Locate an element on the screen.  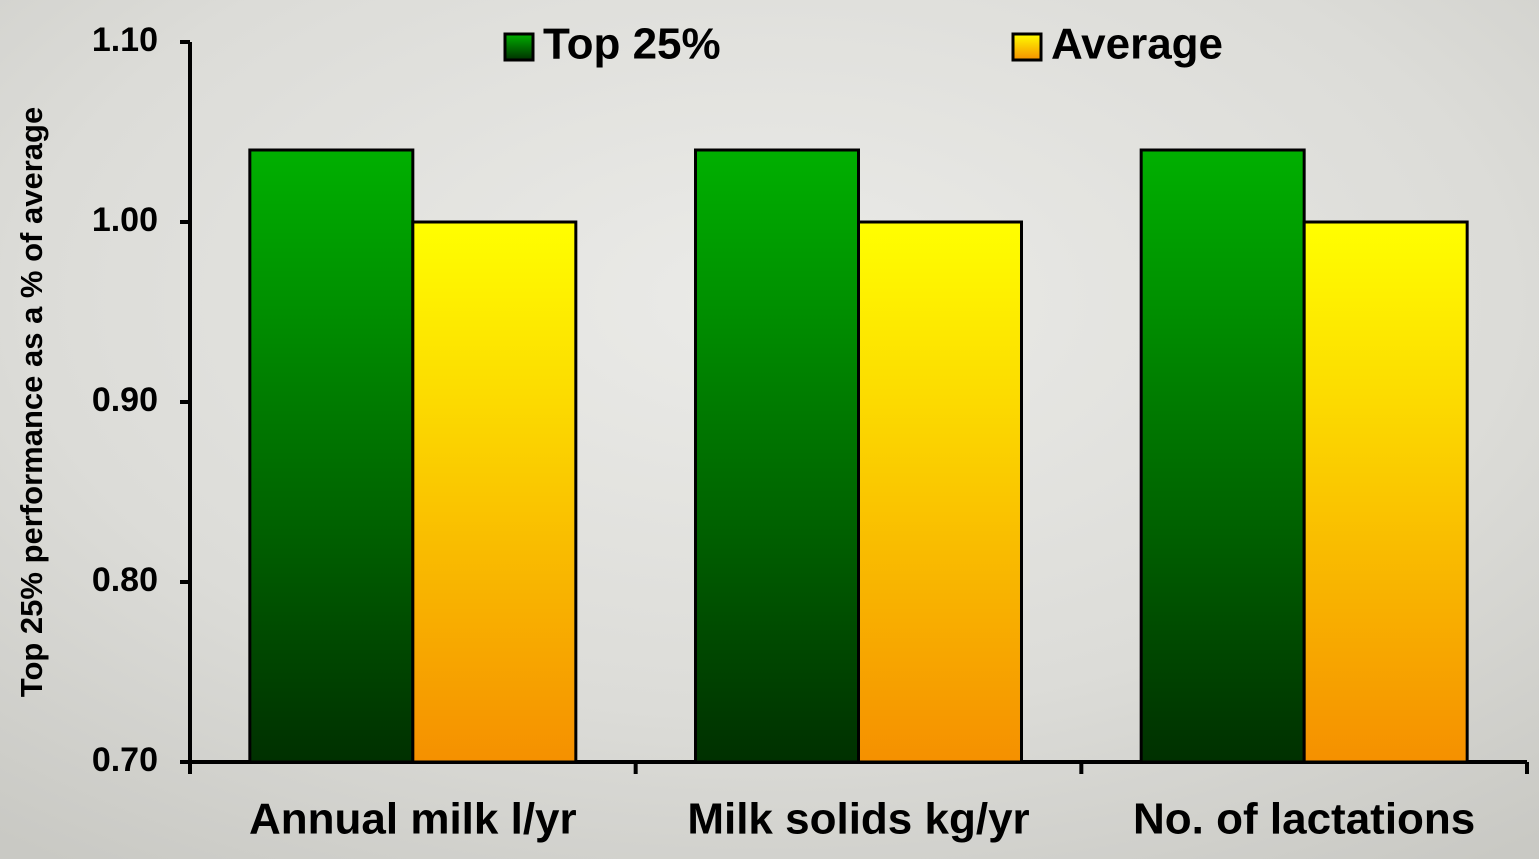
y-axis-label: Top 25% performance as a % of average is located at coordinates (31, 402).